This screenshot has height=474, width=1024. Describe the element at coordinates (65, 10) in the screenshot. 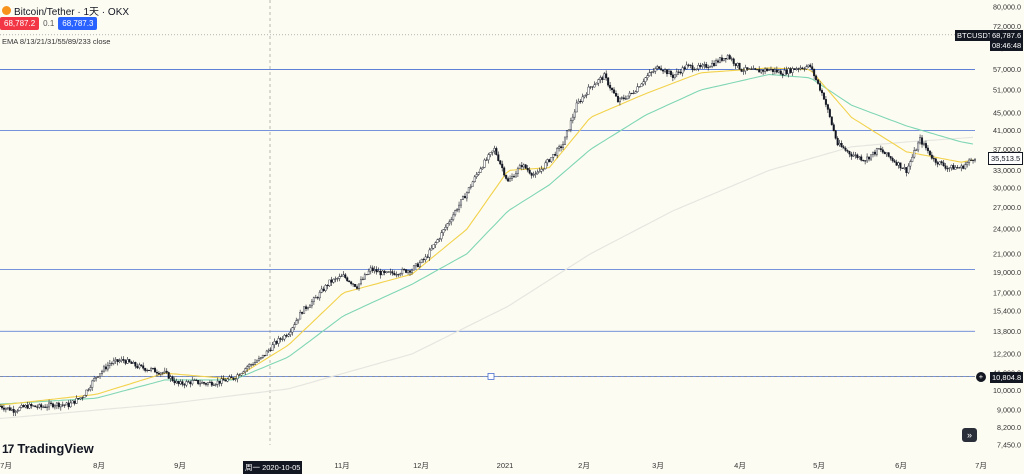

I see `symbol-title: Bitcoin/Tether · 1天 · OKX` at that location.